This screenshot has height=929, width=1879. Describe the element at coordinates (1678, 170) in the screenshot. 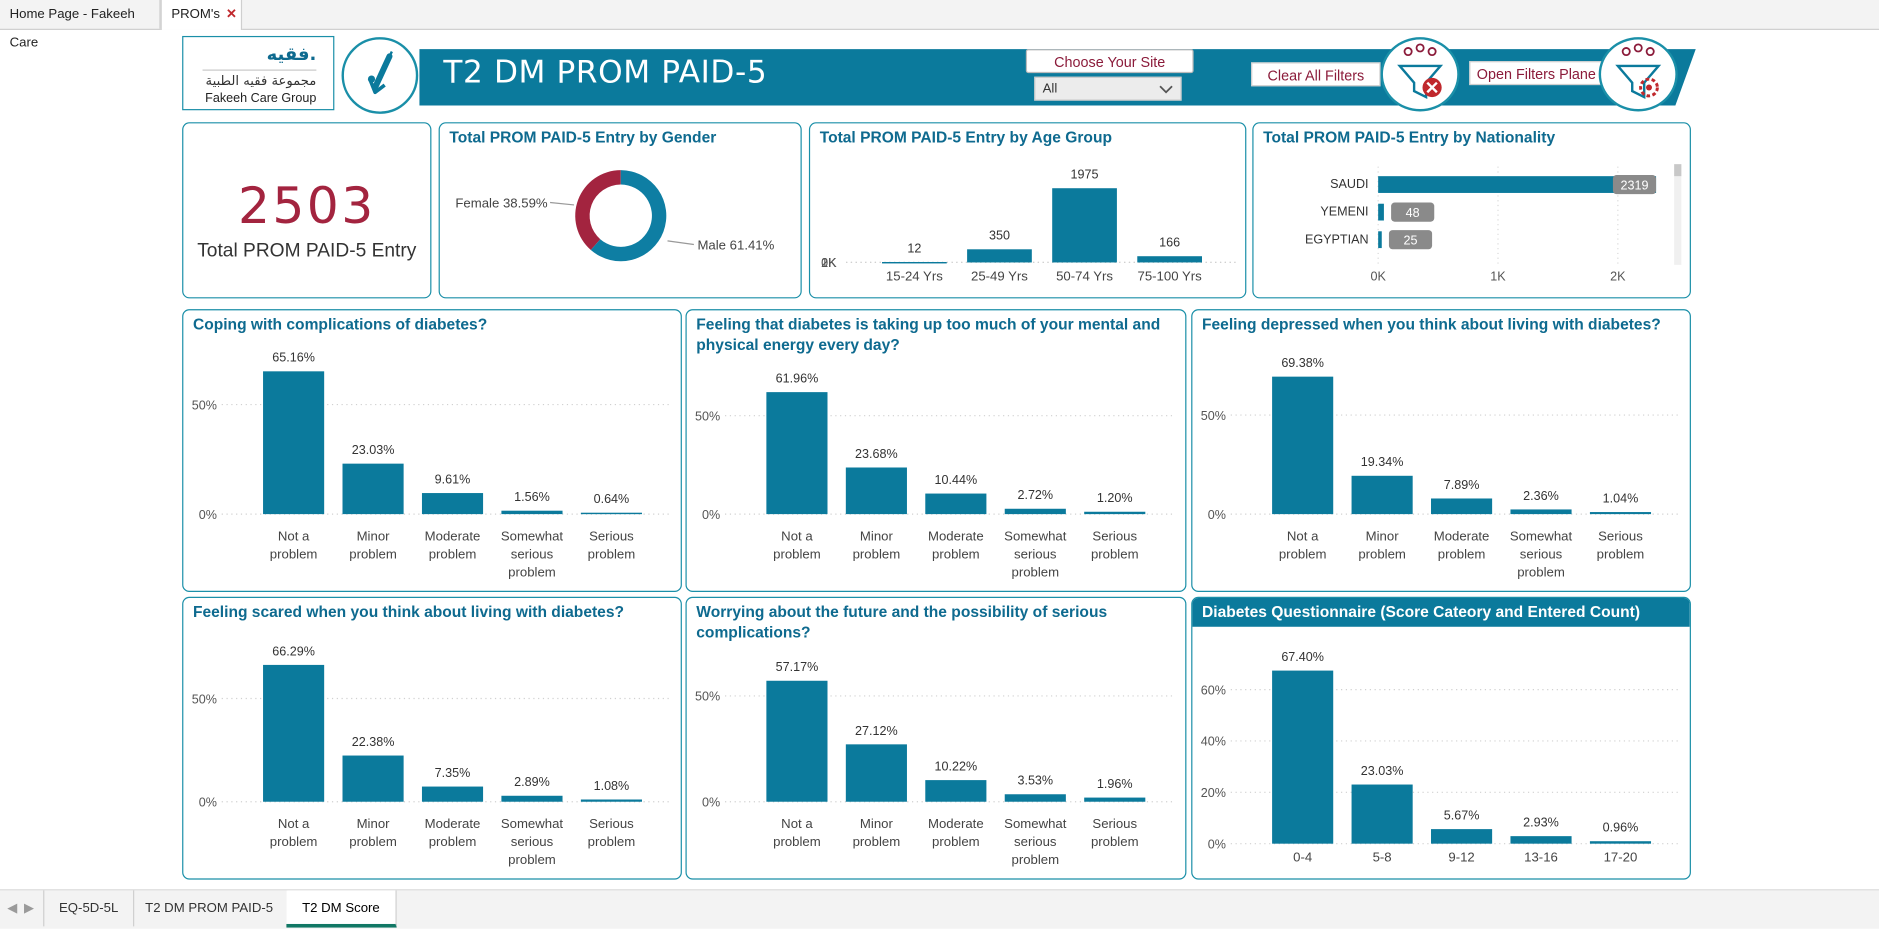

I see `nationality-scroll-thumb` at that location.